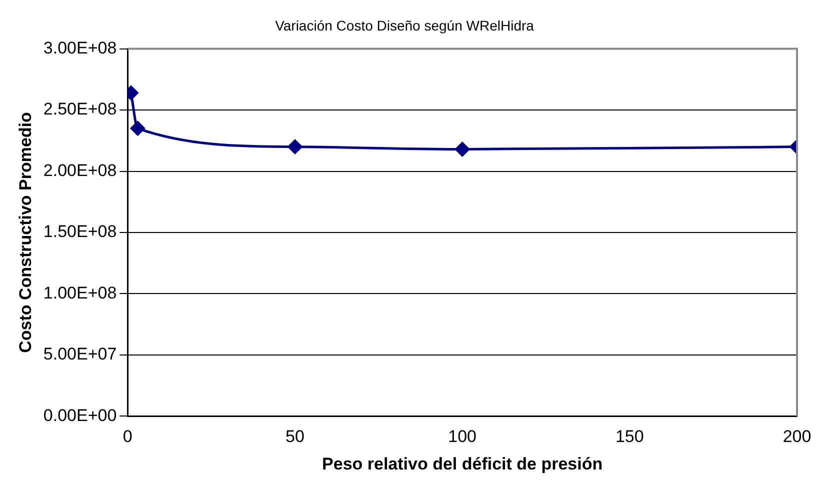  What do you see at coordinates (797, 436) in the screenshot?
I see `x-tick-label: 200` at bounding box center [797, 436].